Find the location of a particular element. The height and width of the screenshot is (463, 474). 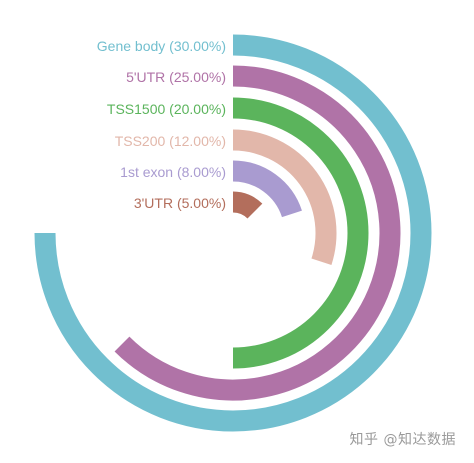

arc-tss200 is located at coordinates (284, 197).